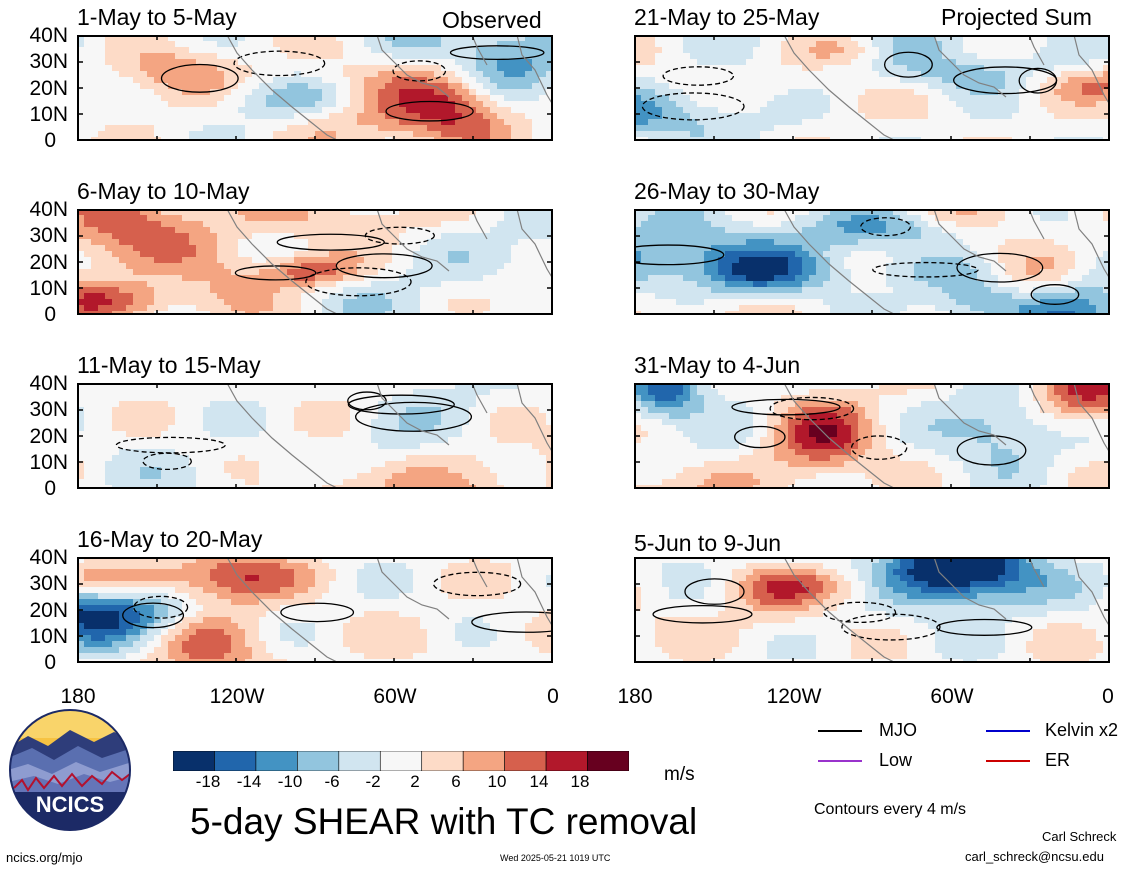  What do you see at coordinates (580, 781) in the screenshot?
I see `colorbar-tick-label: 18` at bounding box center [580, 781].